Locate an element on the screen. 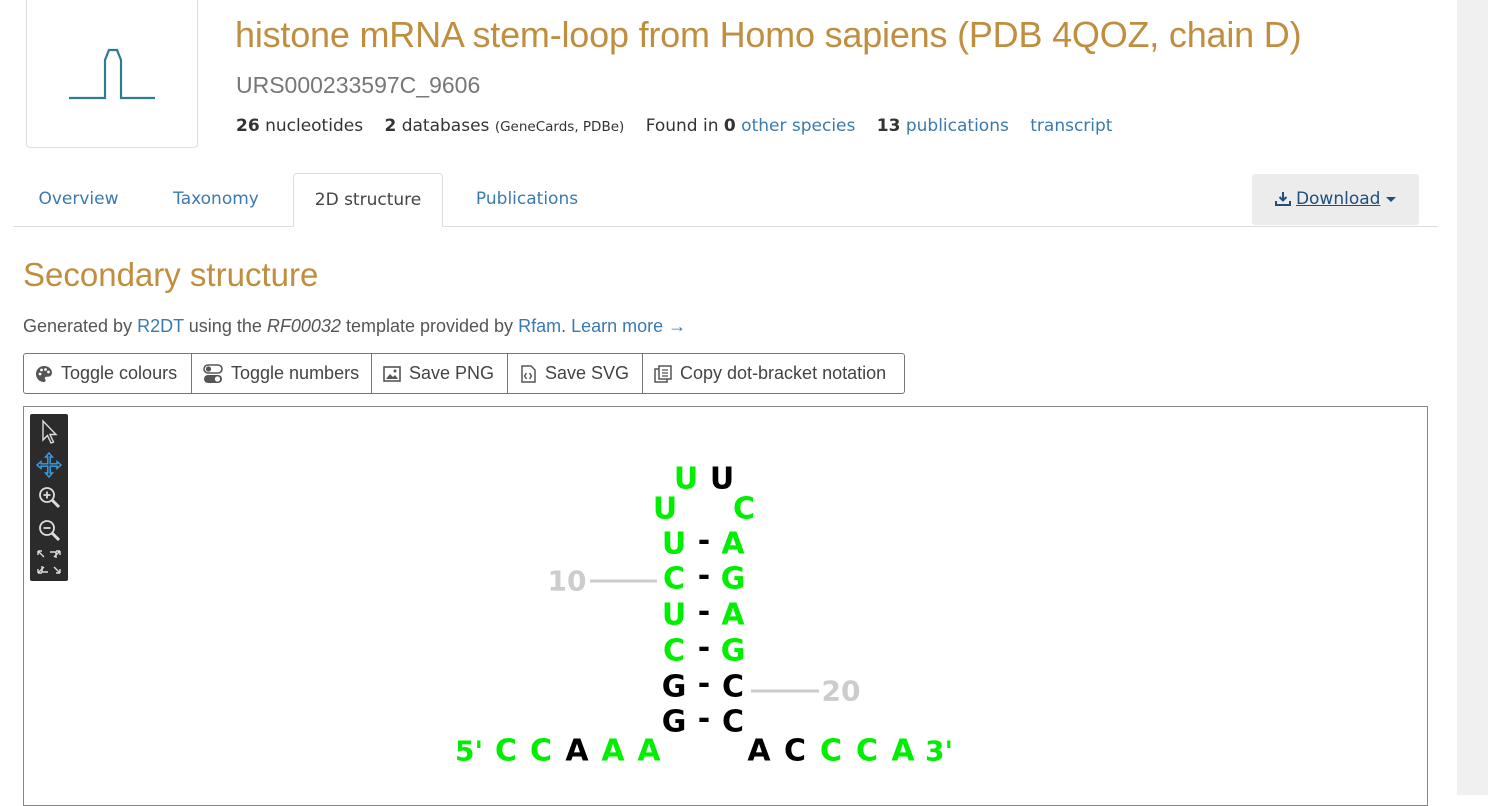 The height and width of the screenshot is (806, 1488). species-count: 0 is located at coordinates (729, 126).